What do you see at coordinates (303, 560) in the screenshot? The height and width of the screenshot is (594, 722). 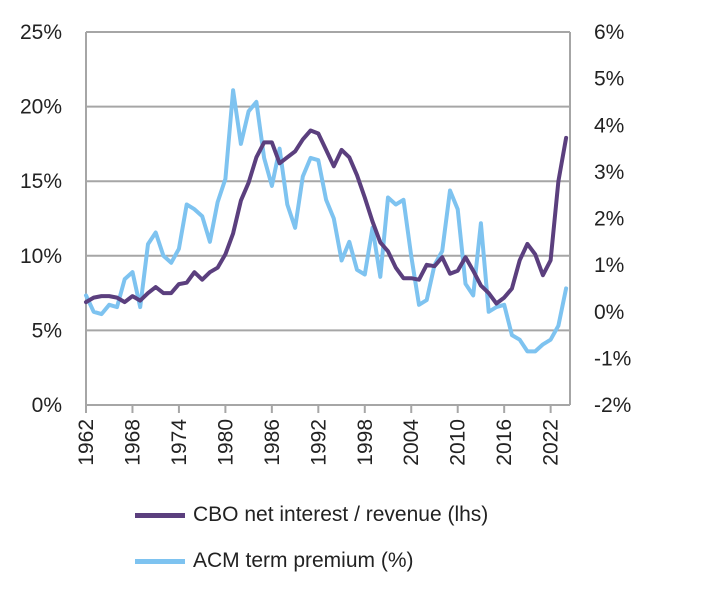 I see `legend-label-acm: ACM term premium (%)` at bounding box center [303, 560].